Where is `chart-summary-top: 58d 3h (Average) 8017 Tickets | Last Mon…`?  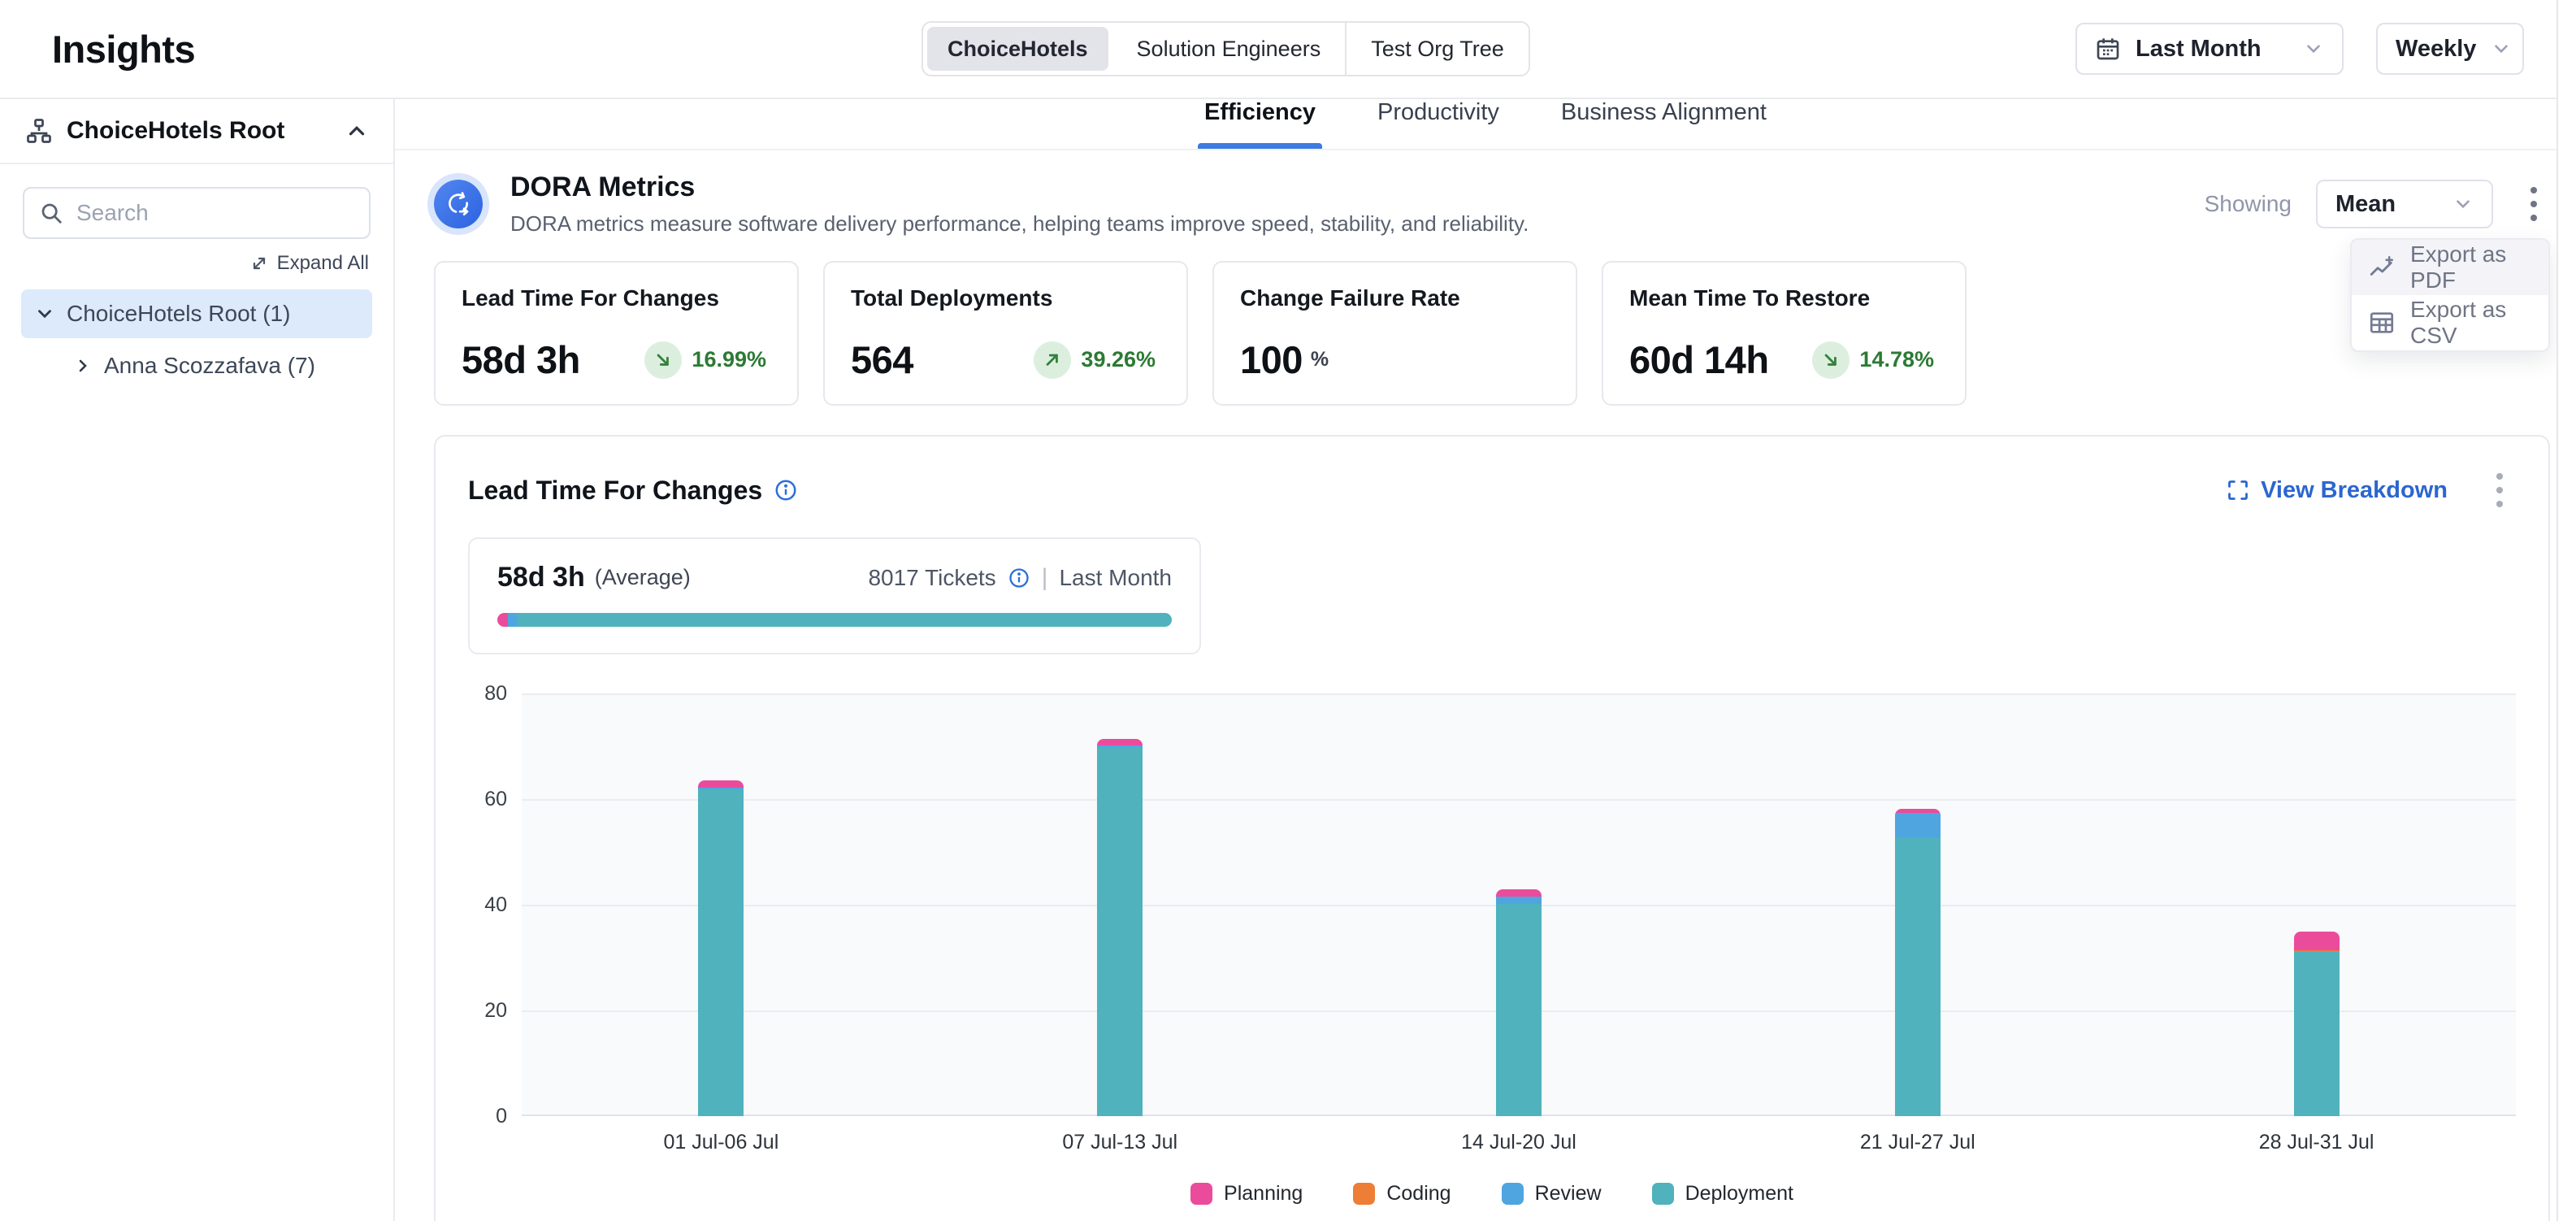
chart-summary-top: 58d 3h (Average) 8017 Tickets | Last Mon… is located at coordinates (834, 577).